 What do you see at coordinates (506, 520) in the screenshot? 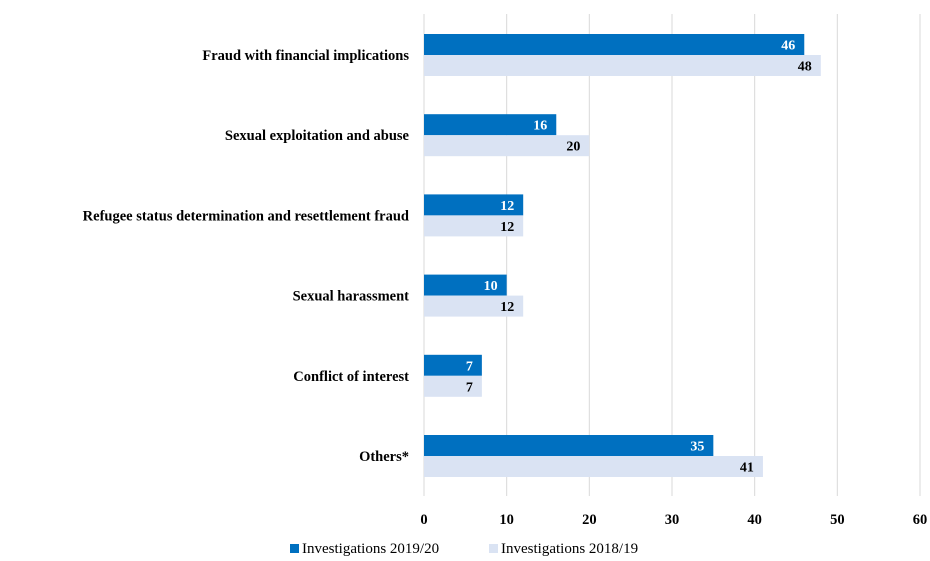
I see `x-tick-label: 10` at bounding box center [506, 520].